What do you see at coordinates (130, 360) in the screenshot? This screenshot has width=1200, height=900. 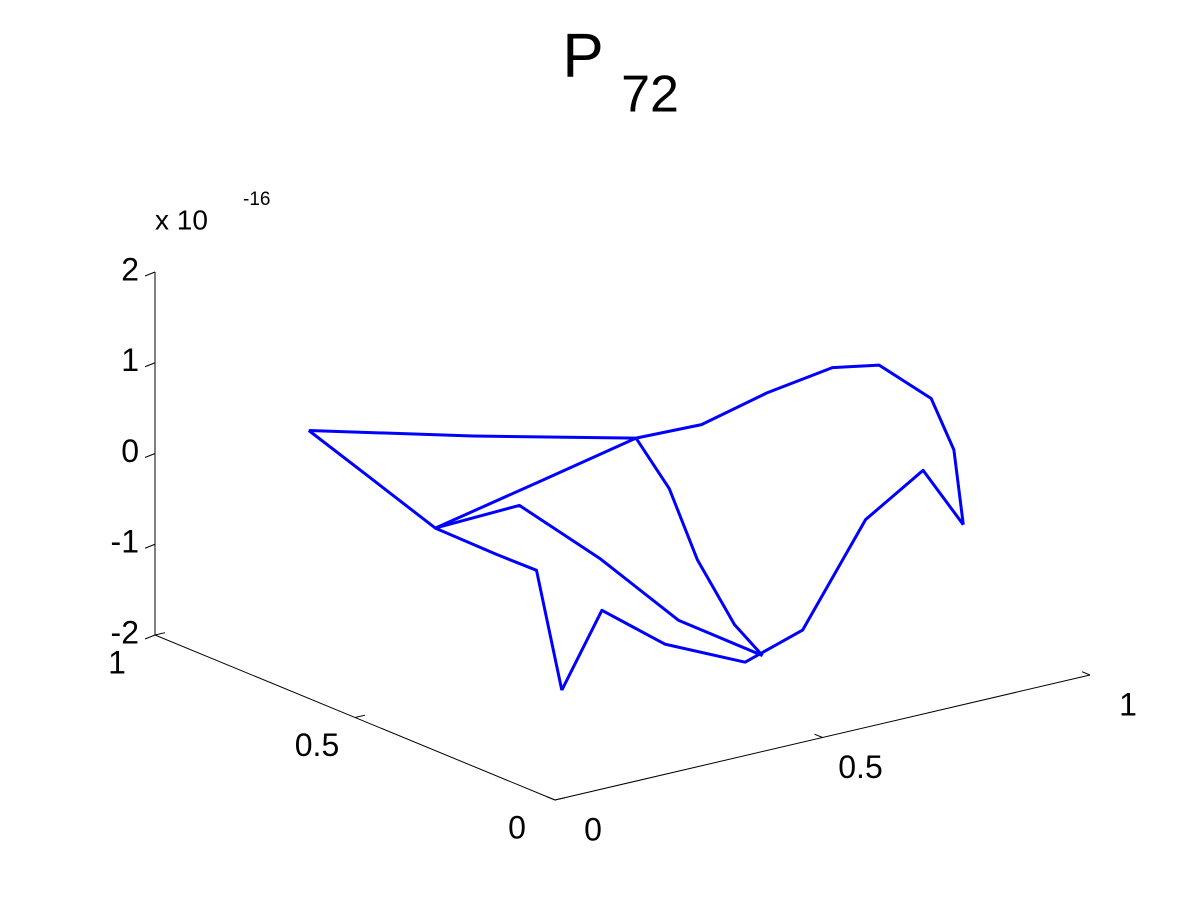 I see `z-tick-label: 1` at bounding box center [130, 360].